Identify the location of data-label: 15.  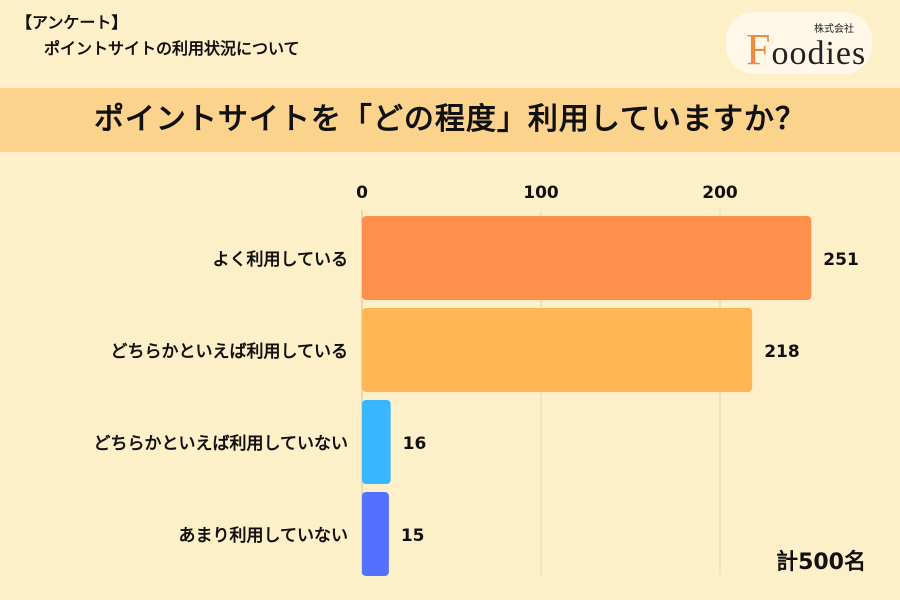
(413, 536).